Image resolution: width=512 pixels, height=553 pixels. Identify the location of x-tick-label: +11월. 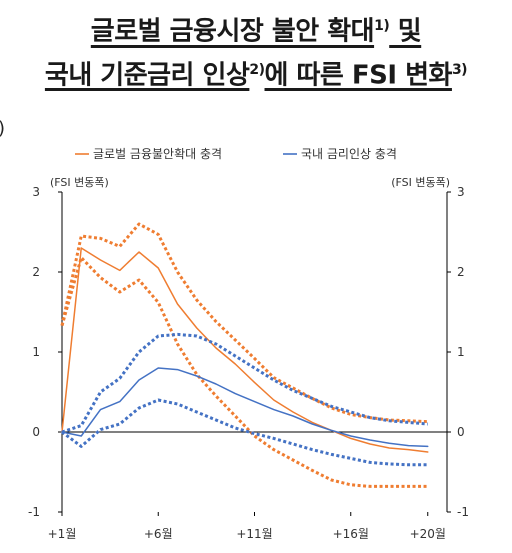
(254, 534).